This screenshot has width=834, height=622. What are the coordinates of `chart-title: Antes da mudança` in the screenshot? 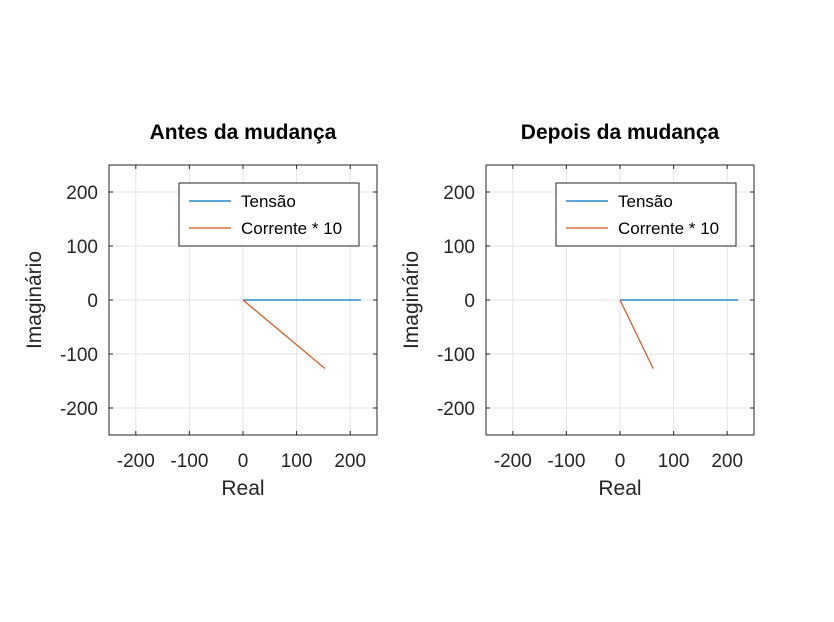 It's located at (243, 132).